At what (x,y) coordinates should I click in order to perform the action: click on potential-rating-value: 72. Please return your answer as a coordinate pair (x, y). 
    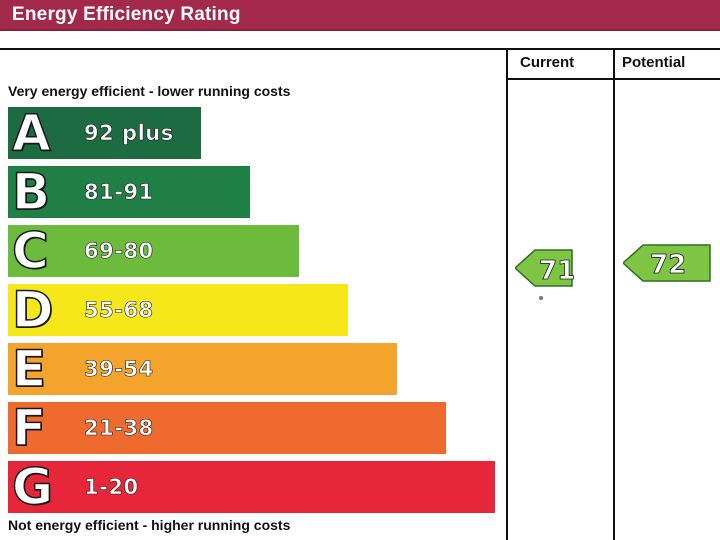
    Looking at the image, I should click on (668, 265).